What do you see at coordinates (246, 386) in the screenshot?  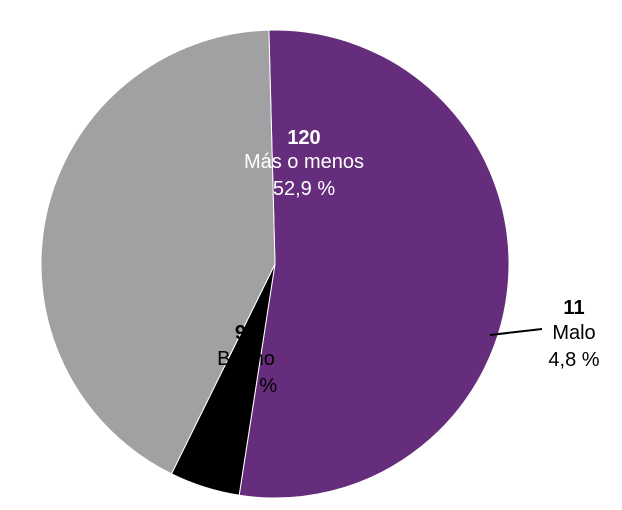 I see `slice-percent-bueno: 42,3 %` at bounding box center [246, 386].